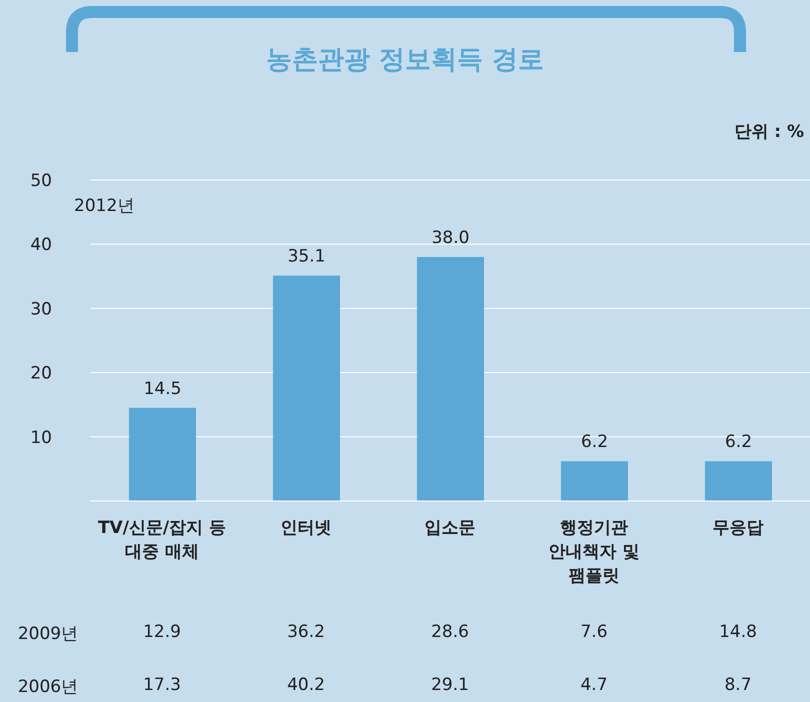 This screenshot has height=702, width=810. What do you see at coordinates (450, 632) in the screenshot?
I see `text: 28.6` at bounding box center [450, 632].